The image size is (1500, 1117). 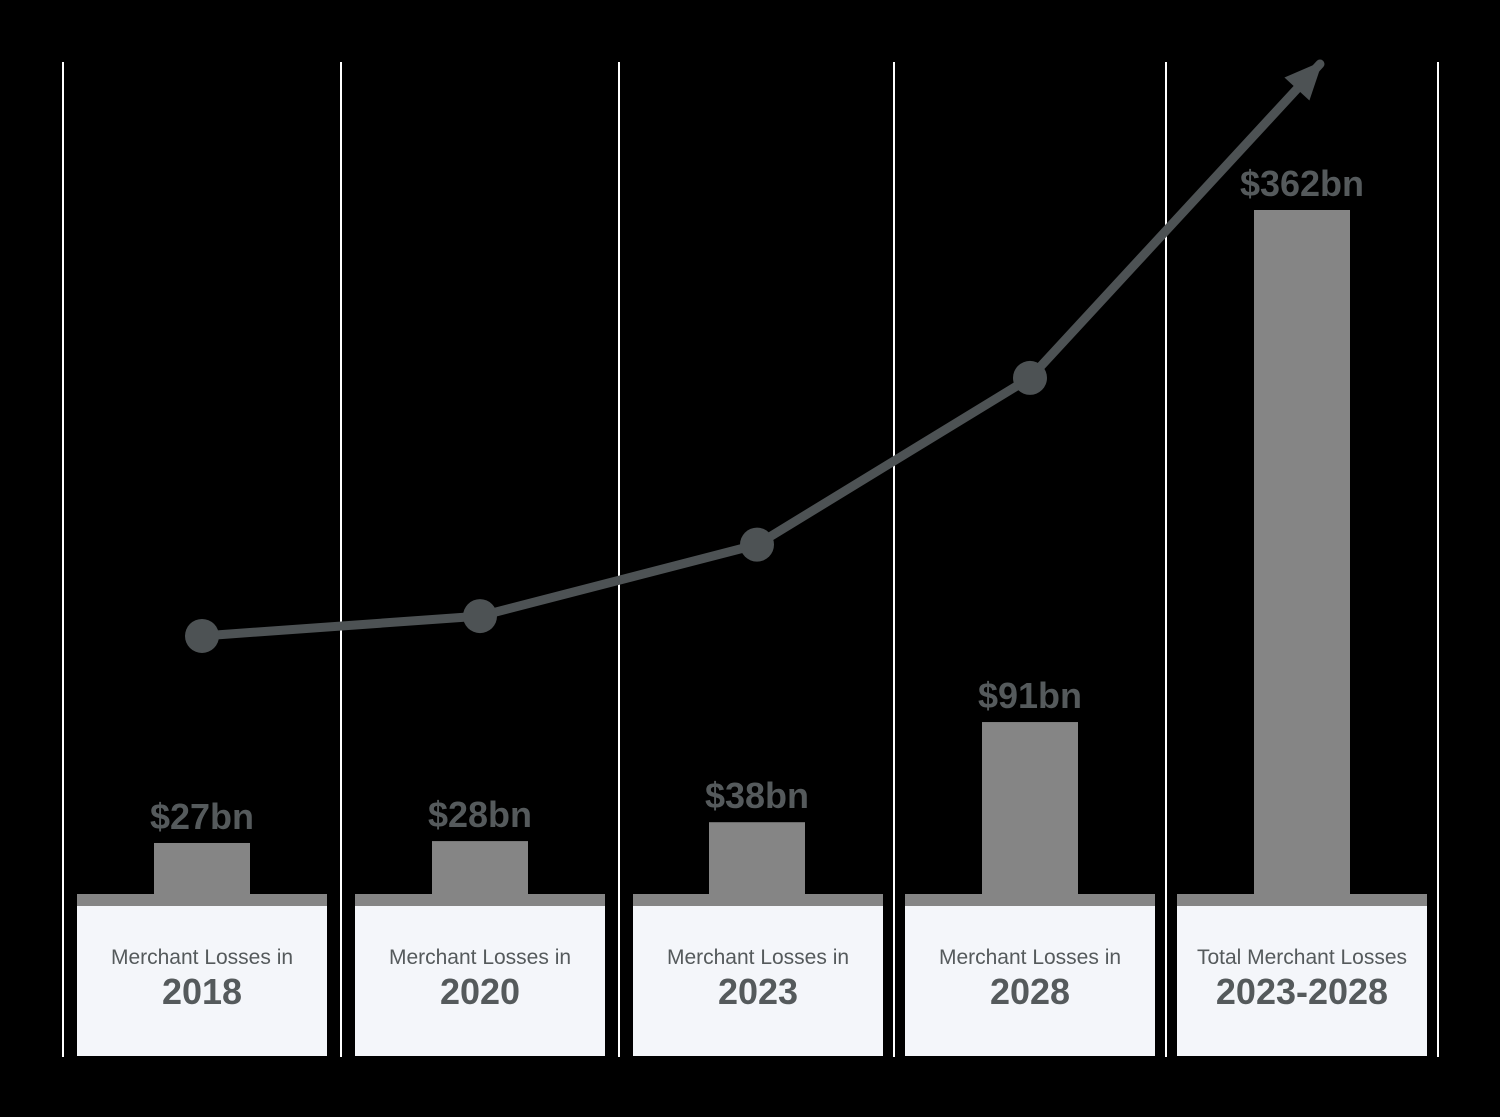 What do you see at coordinates (480, 616) in the screenshot?
I see `trend-point-2020` at bounding box center [480, 616].